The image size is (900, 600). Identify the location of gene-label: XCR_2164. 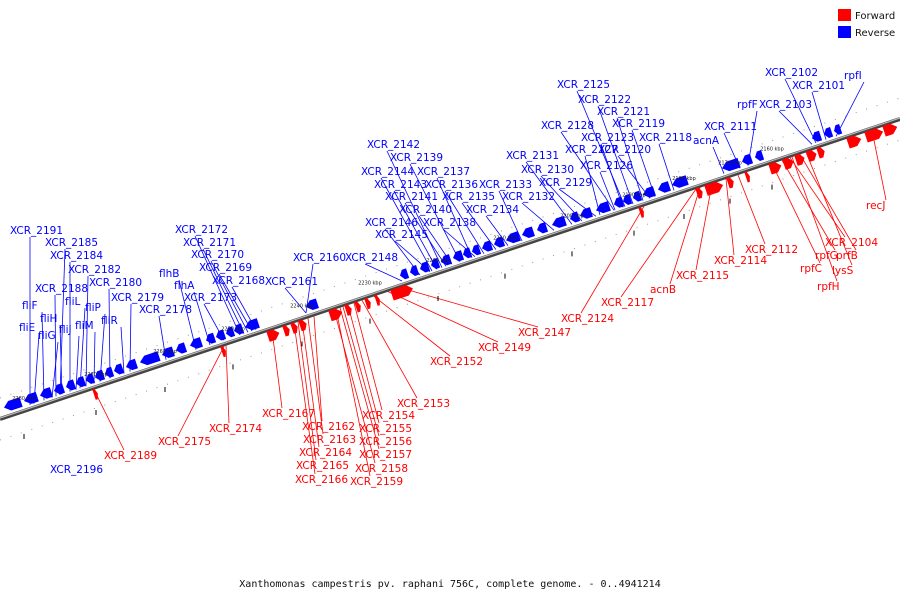
(325, 453).